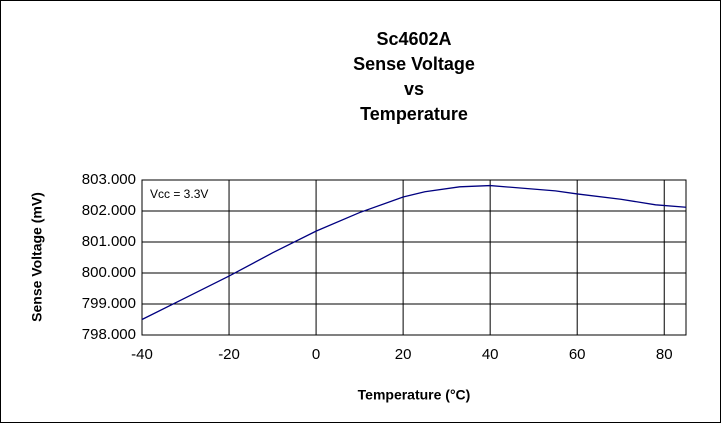 The height and width of the screenshot is (423, 721). I want to click on annotation: Vcc = 3.3V, so click(179, 194).